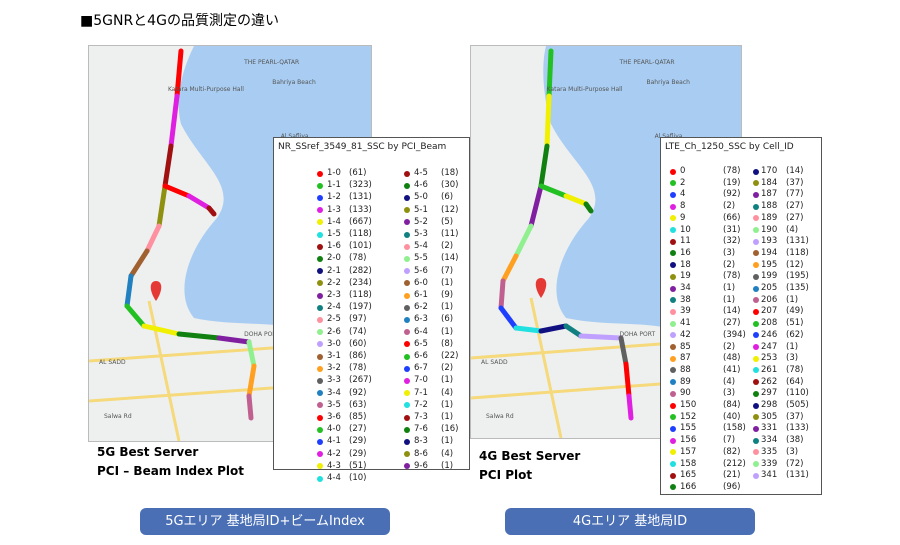  I want to click on legend-item: 4-6 (30), so click(371, 185).